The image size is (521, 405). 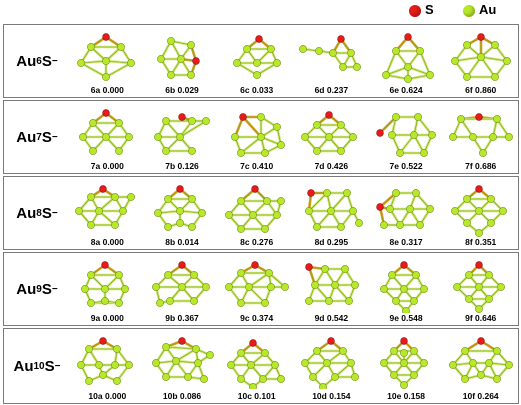 I want to click on formula-subscript: 9, so click(x=39, y=289).